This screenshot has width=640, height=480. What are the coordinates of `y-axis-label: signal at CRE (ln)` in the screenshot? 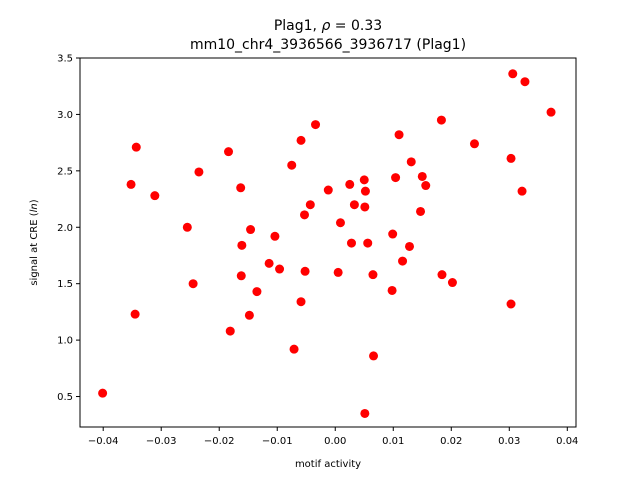 It's located at (34, 242).